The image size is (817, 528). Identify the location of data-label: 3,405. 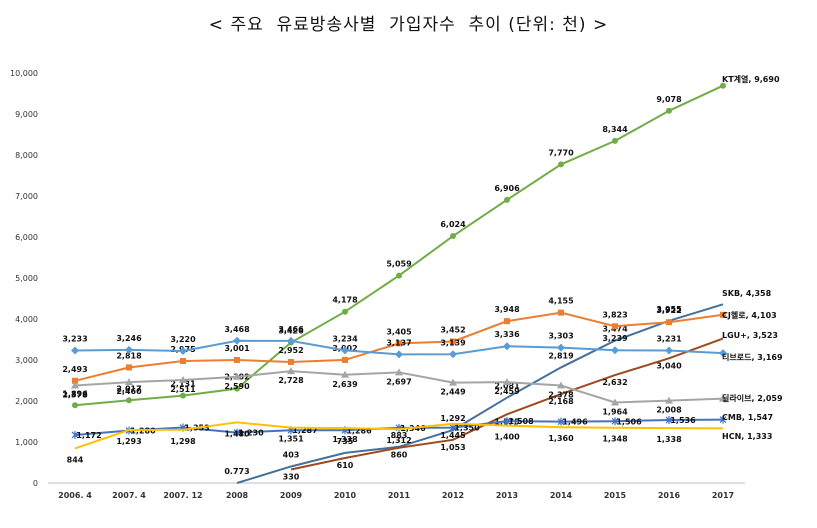
(399, 331).